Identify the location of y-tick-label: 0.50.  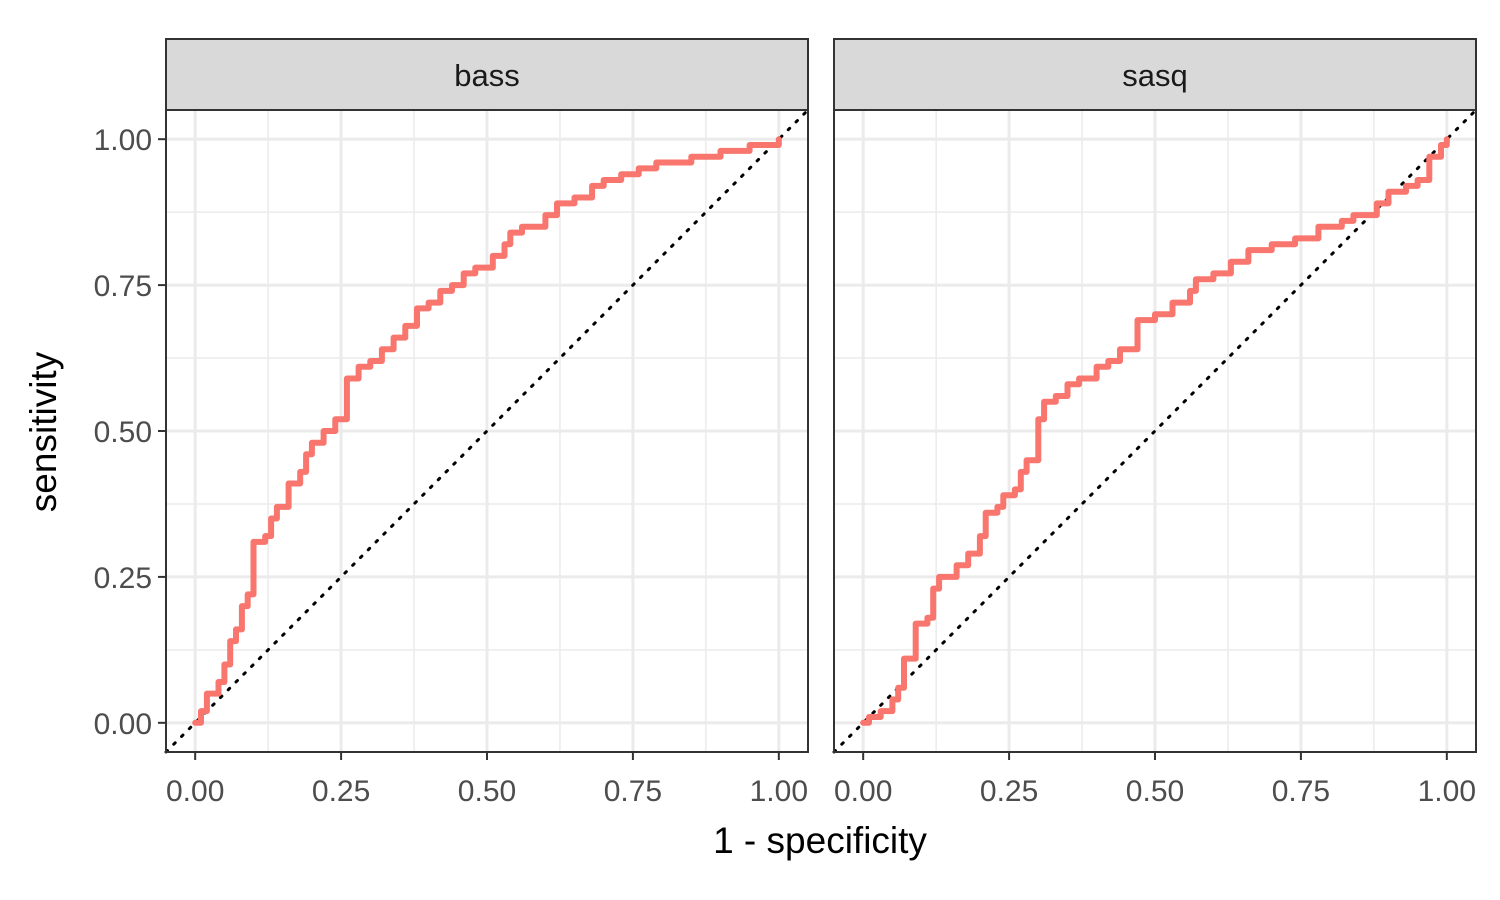
(123, 432).